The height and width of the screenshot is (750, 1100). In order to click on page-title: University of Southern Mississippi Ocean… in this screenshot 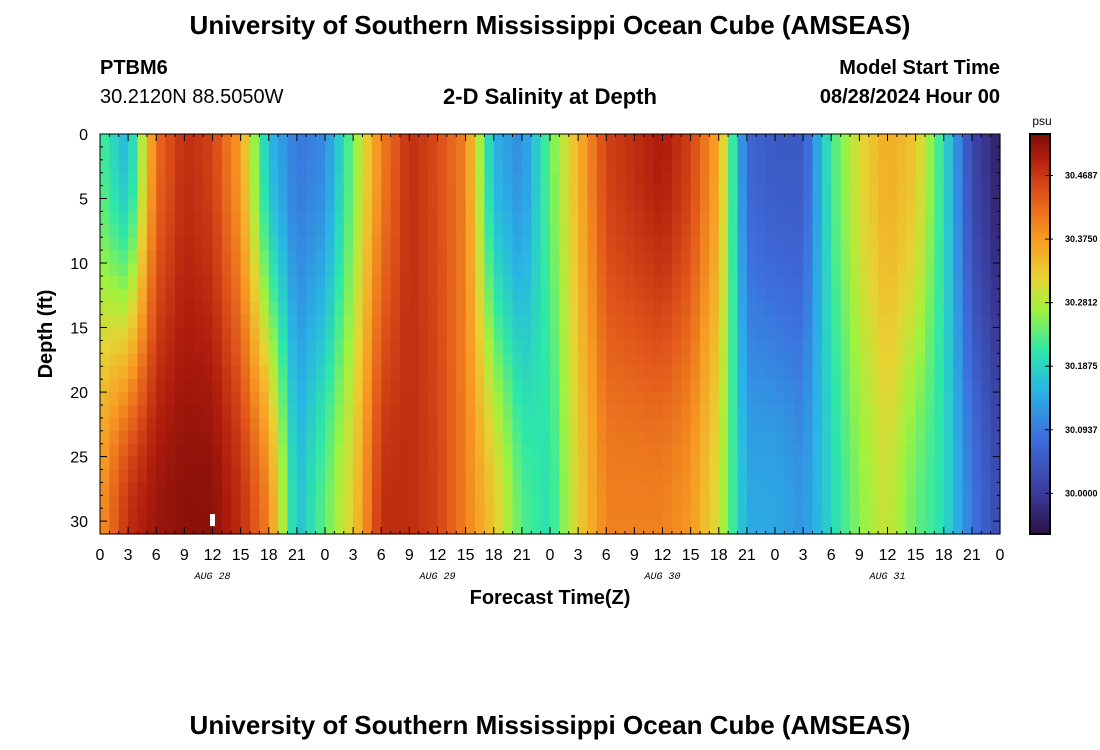, I will do `click(550, 25)`.